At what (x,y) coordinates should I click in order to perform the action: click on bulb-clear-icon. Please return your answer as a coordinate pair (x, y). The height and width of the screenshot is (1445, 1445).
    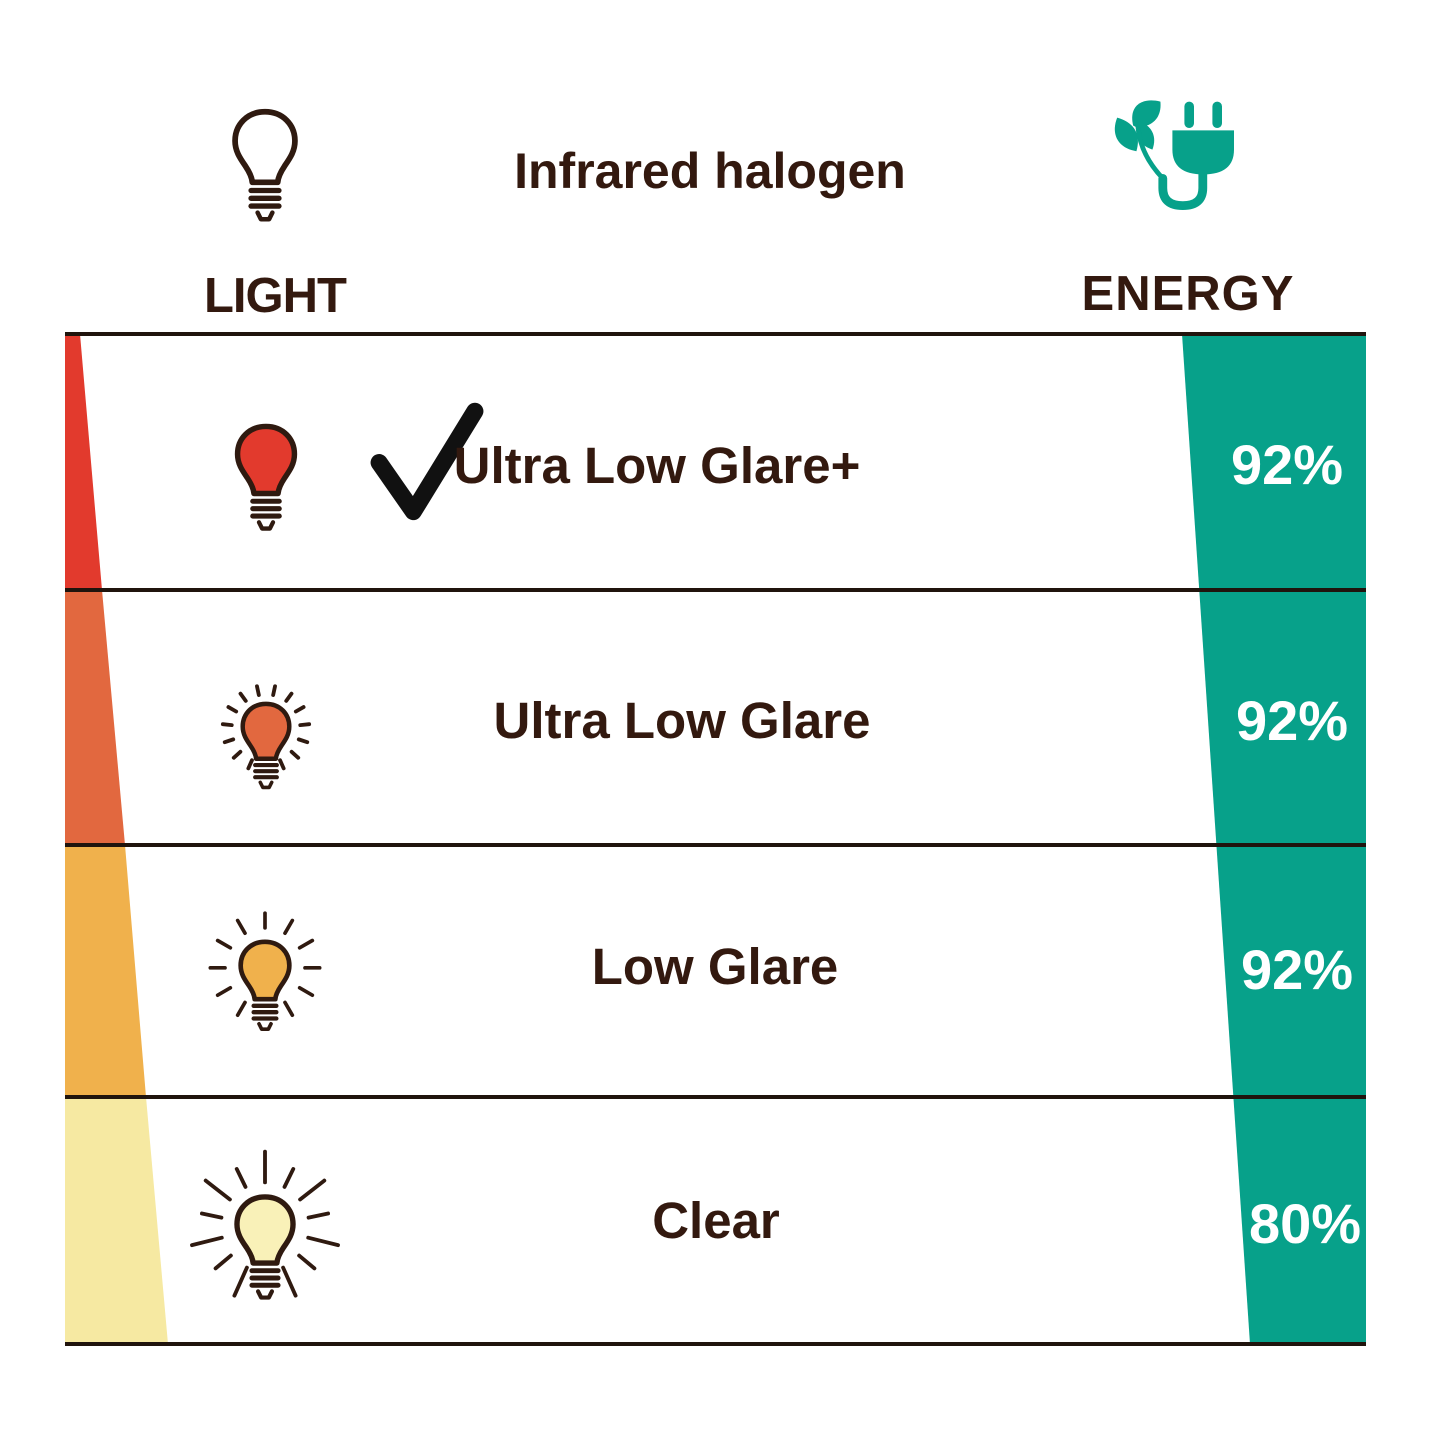
    Looking at the image, I should click on (265, 1224).